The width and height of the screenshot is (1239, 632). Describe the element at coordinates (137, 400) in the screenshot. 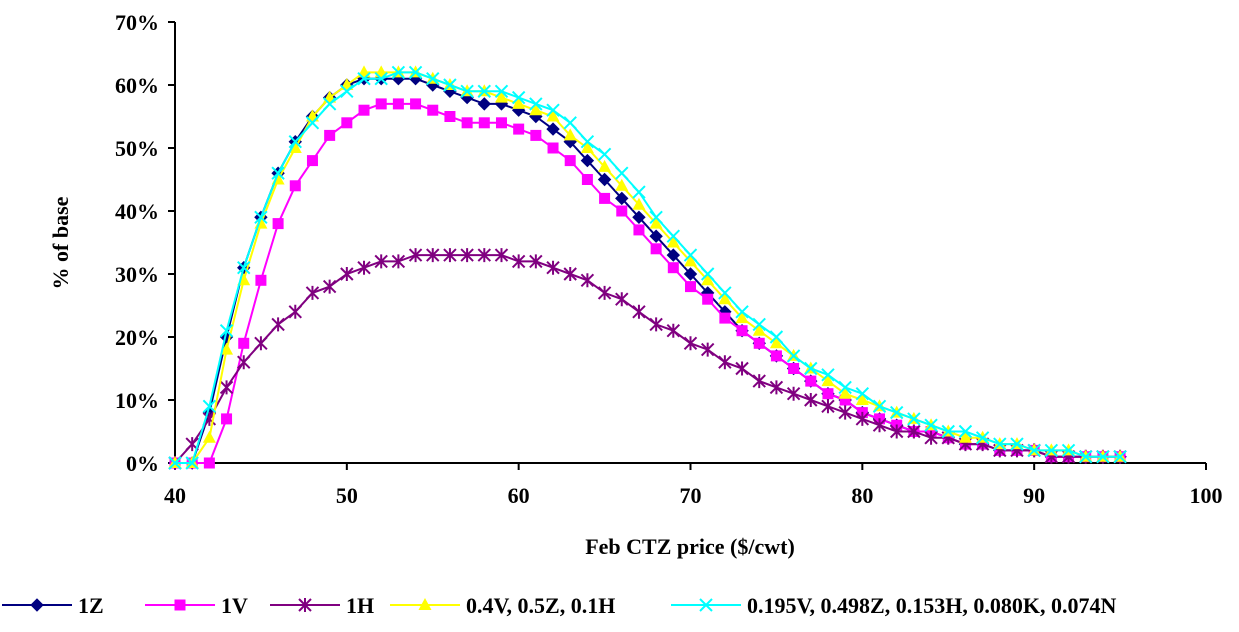

I see `y-tick-label: 10%` at that location.